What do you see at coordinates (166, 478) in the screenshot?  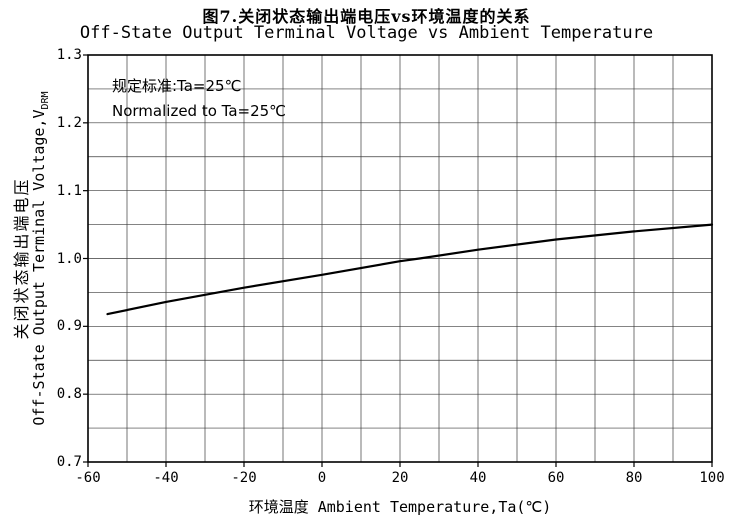 I see `x-tick-label: -40` at bounding box center [166, 478].